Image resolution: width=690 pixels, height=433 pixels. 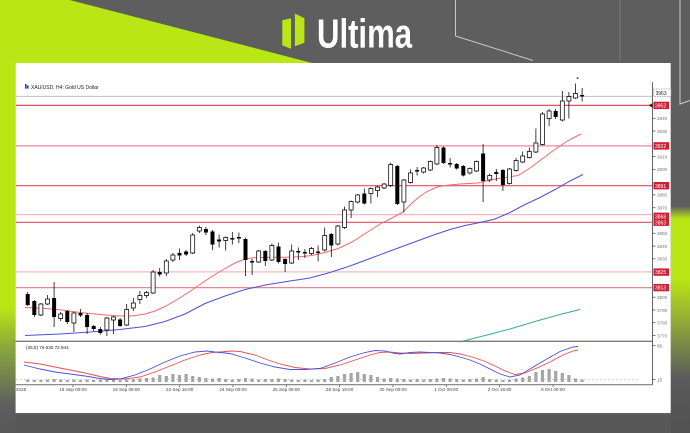 I want to click on svg-text: 3790, so click(x=662, y=310).